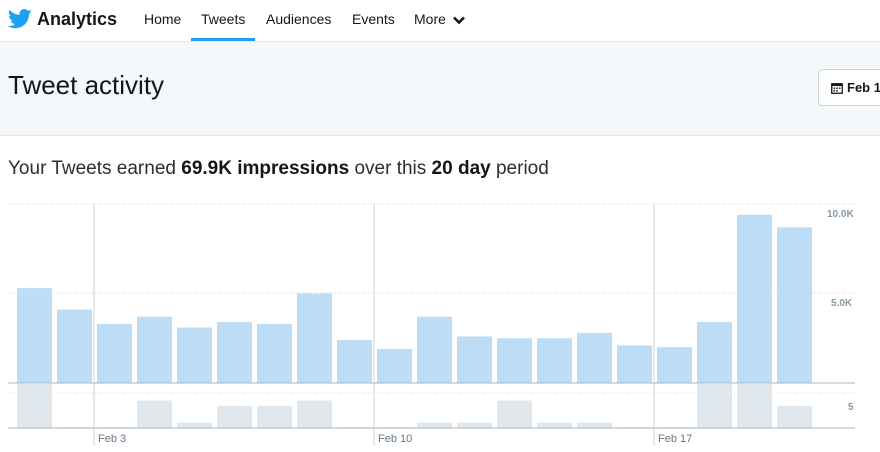  Describe the element at coordinates (458, 20) in the screenshot. I see `chevron-down-icon` at that location.